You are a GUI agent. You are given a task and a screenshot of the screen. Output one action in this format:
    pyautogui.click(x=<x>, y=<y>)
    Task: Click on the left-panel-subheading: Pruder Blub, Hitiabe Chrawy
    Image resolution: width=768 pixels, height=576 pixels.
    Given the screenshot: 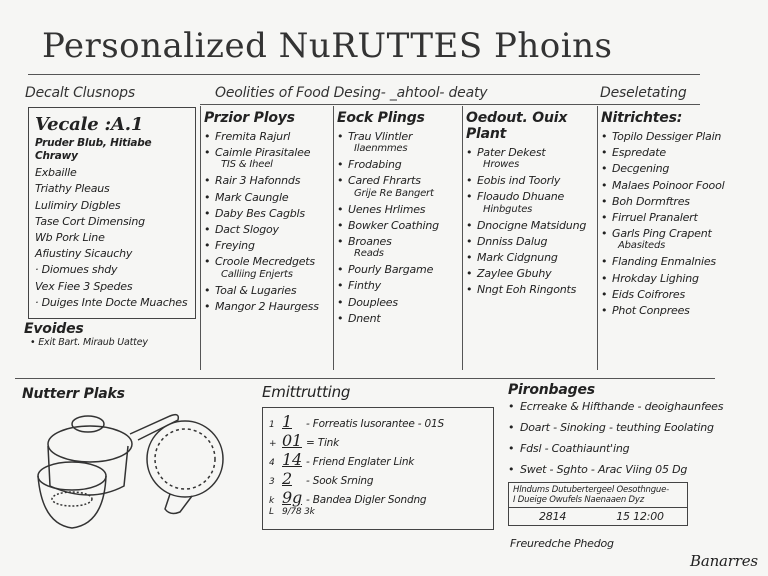 What is the action you would take?
    pyautogui.click(x=93, y=149)
    